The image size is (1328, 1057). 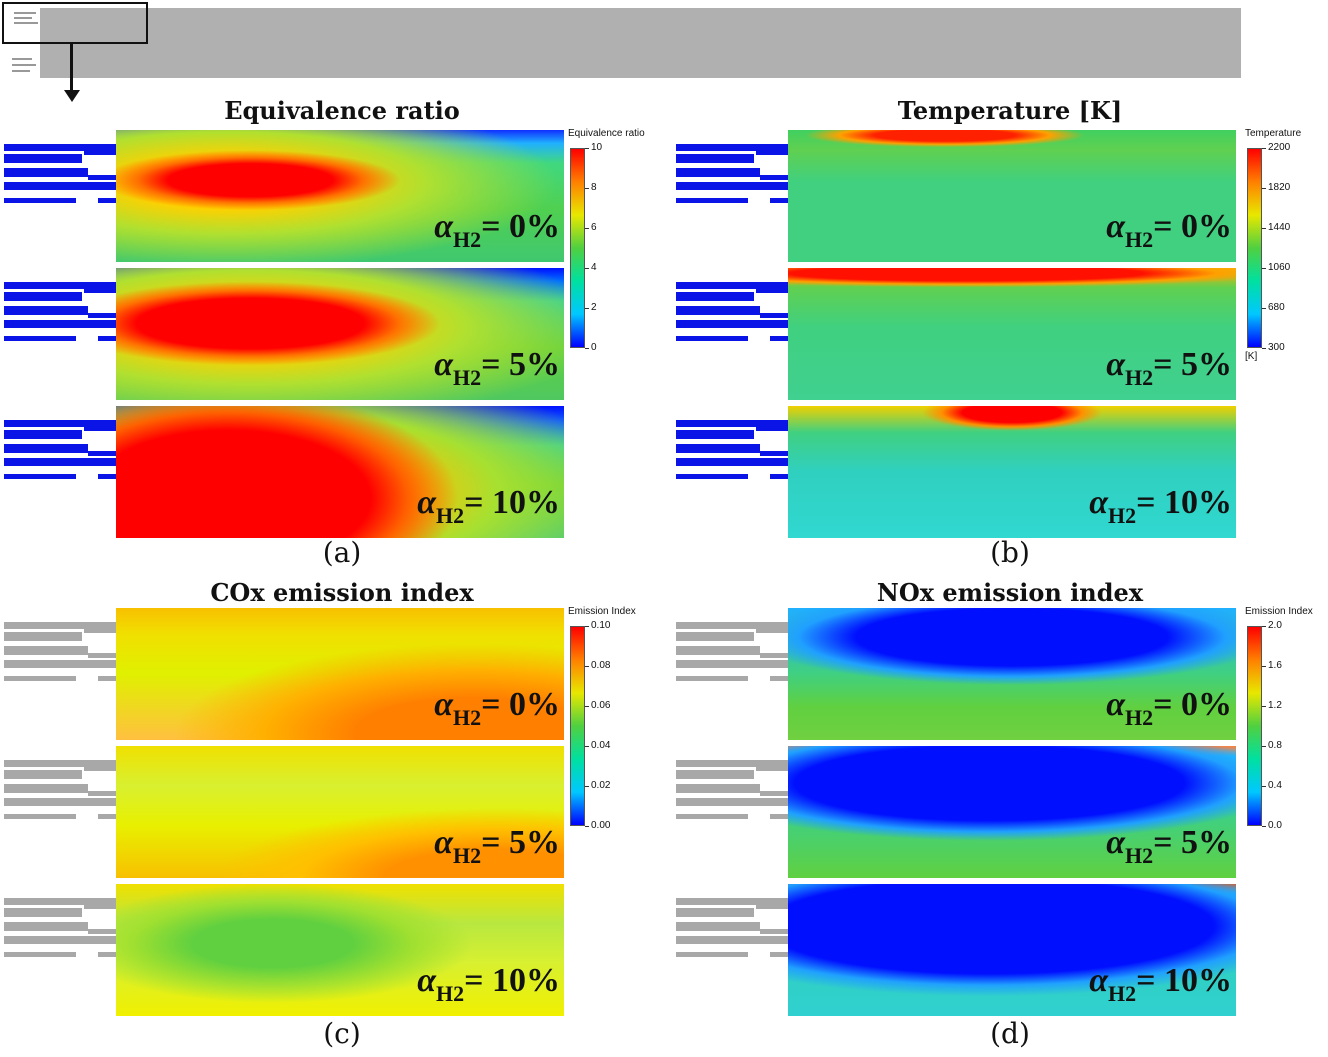 I want to click on colorbar-tick-label: 4, so click(x=594, y=267).